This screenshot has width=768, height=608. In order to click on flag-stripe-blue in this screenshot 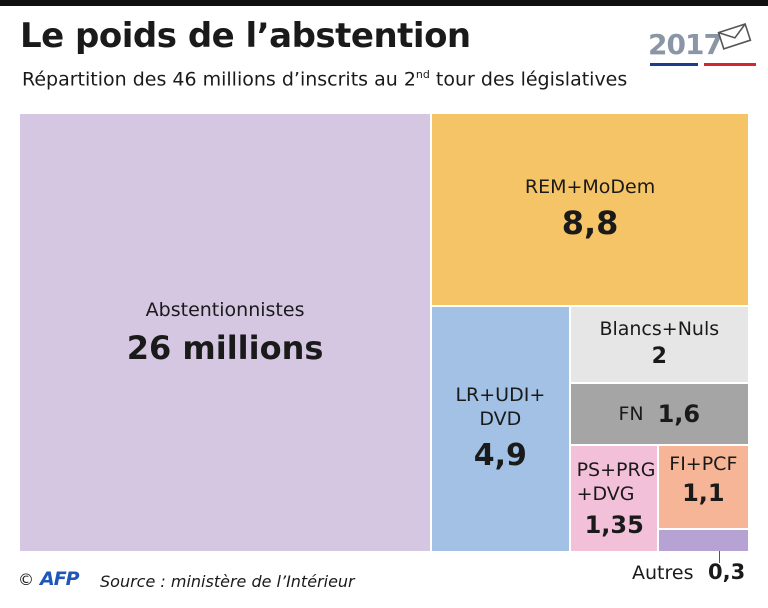, I will do `click(674, 64)`.